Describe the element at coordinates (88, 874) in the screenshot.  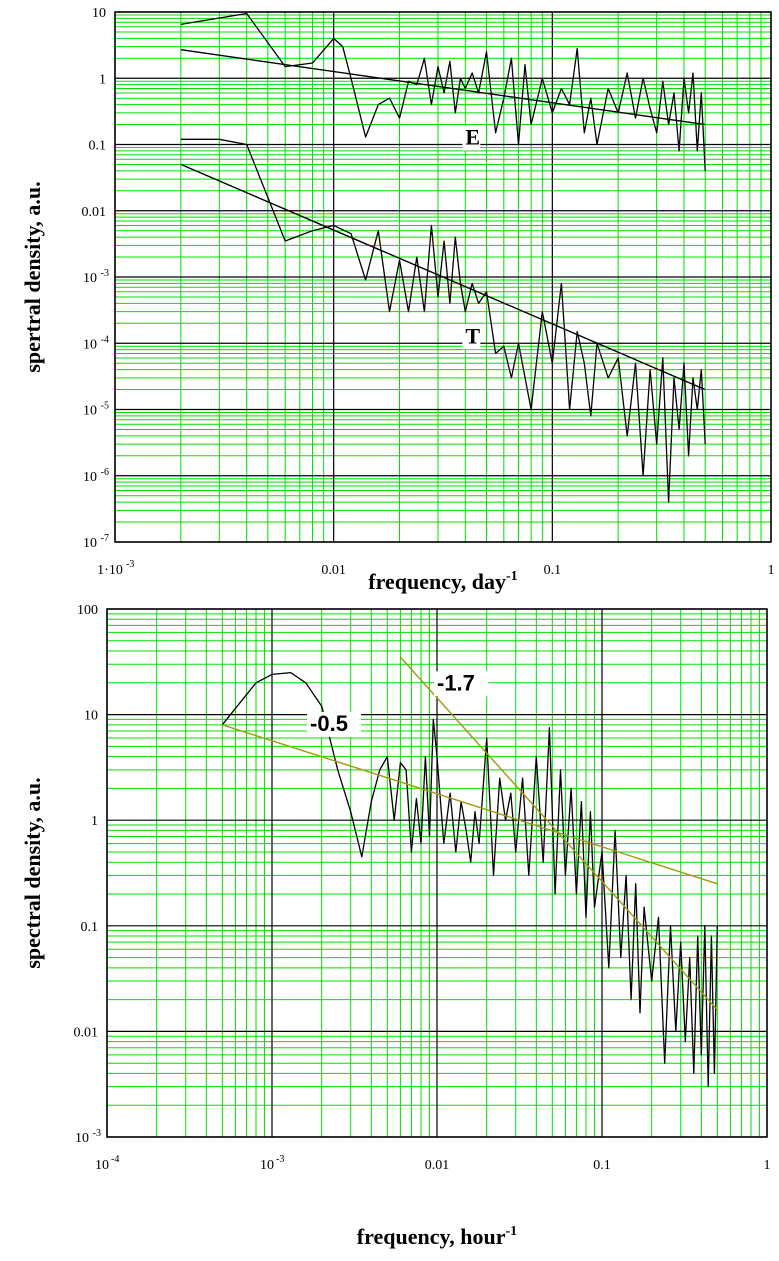
I see `y-tick-labels: 100 10 1 0.1 0.01 10 -3` at that location.